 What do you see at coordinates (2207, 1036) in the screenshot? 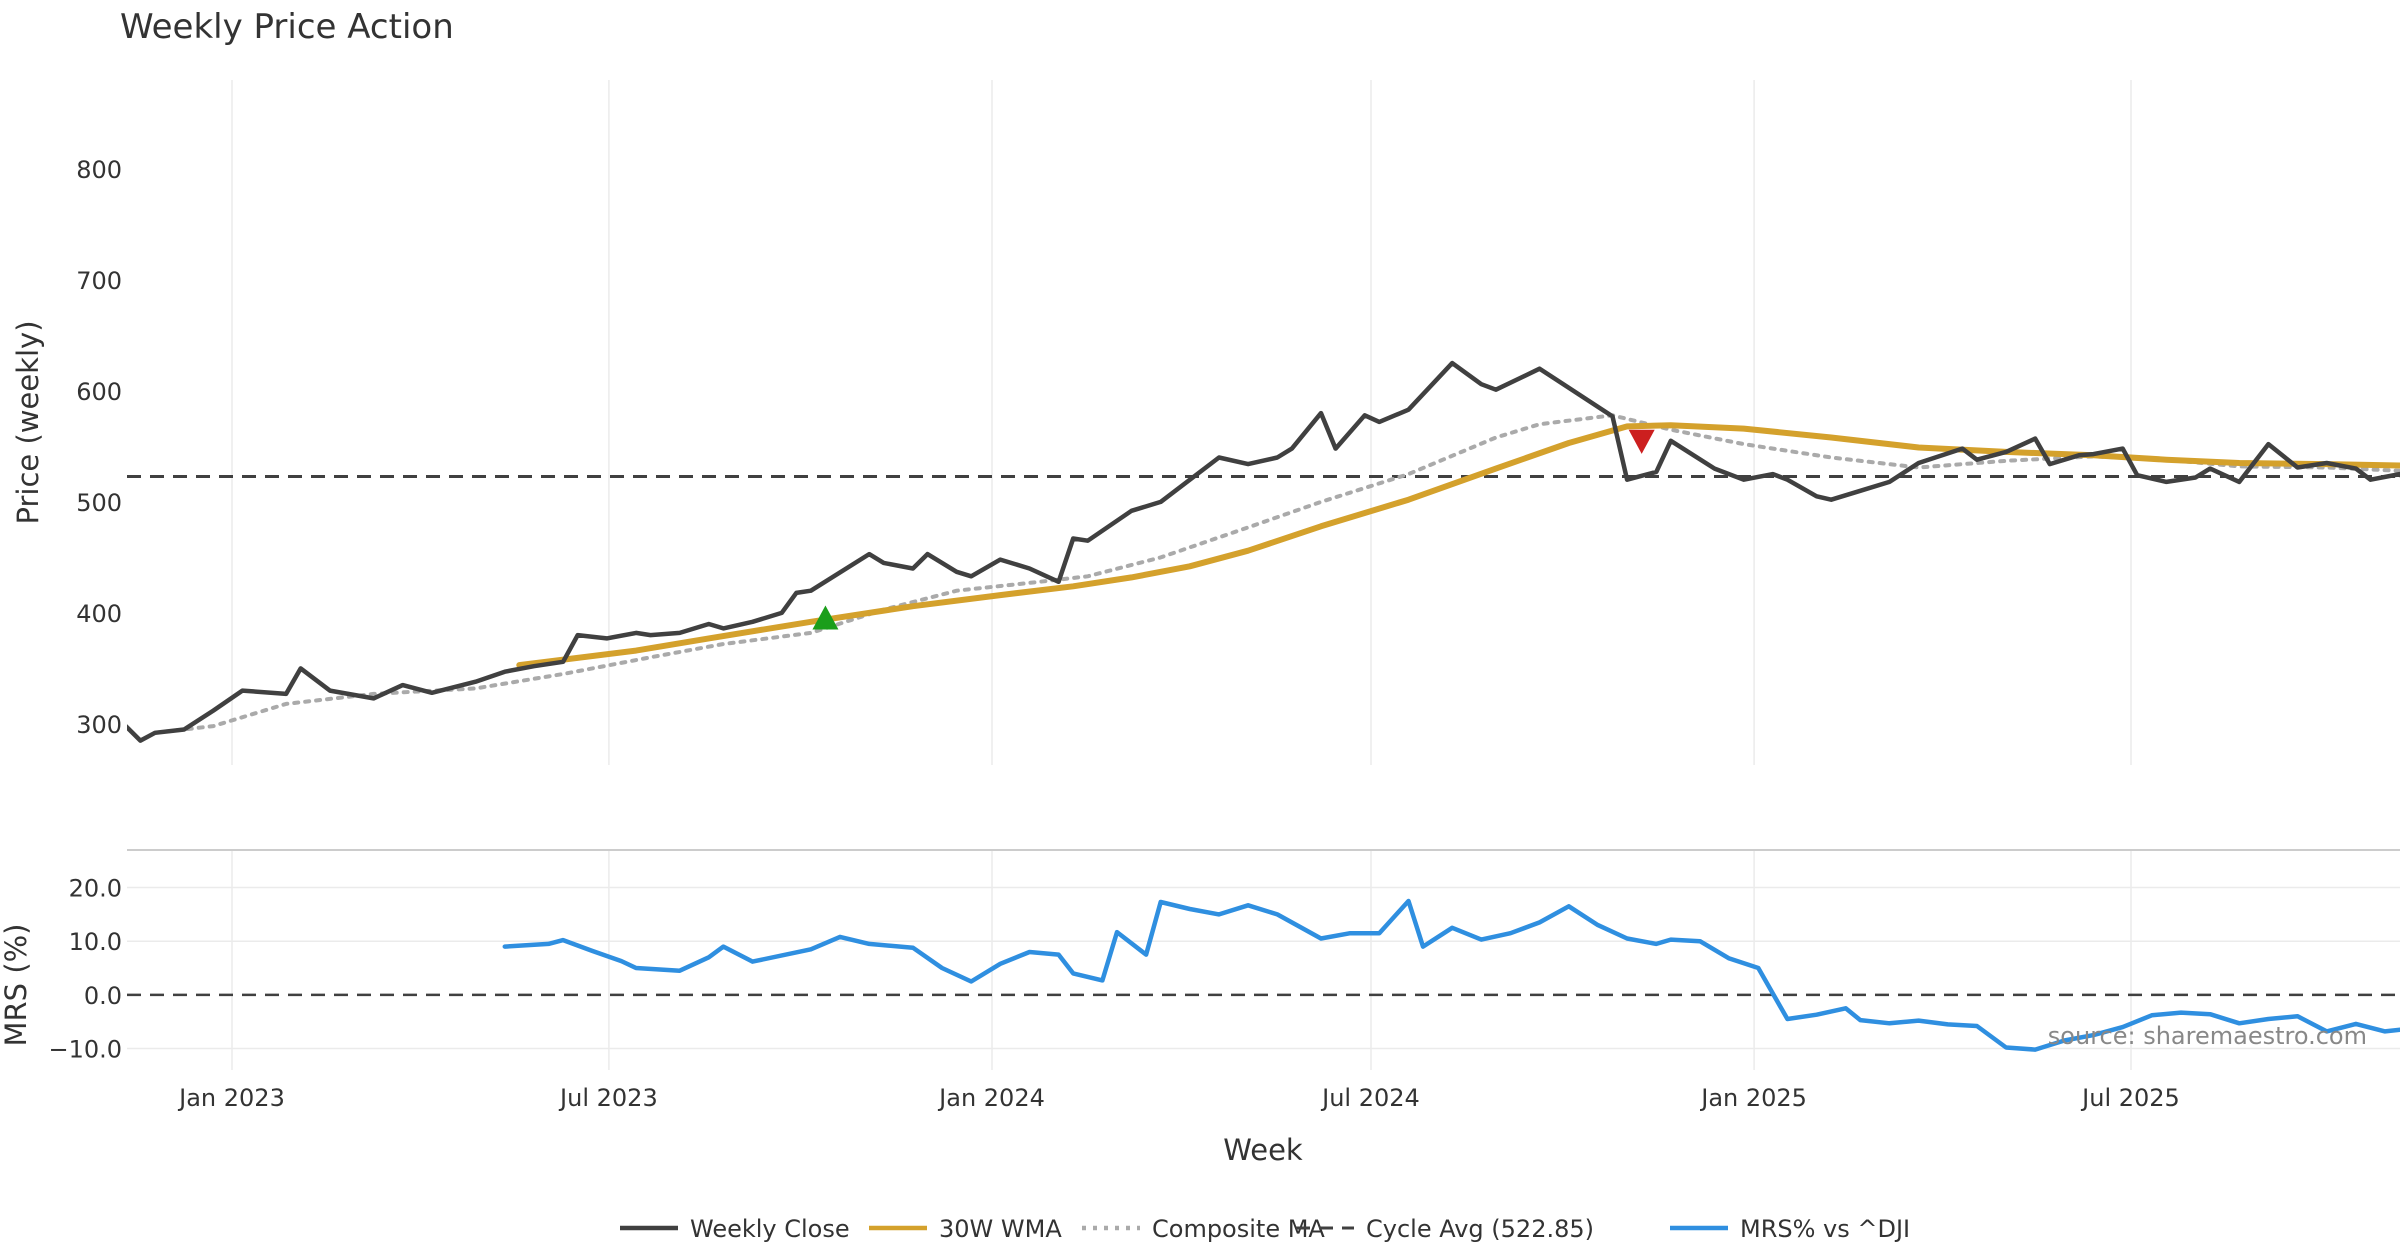
I see `source-note: source: sharemaestro.com` at bounding box center [2207, 1036].